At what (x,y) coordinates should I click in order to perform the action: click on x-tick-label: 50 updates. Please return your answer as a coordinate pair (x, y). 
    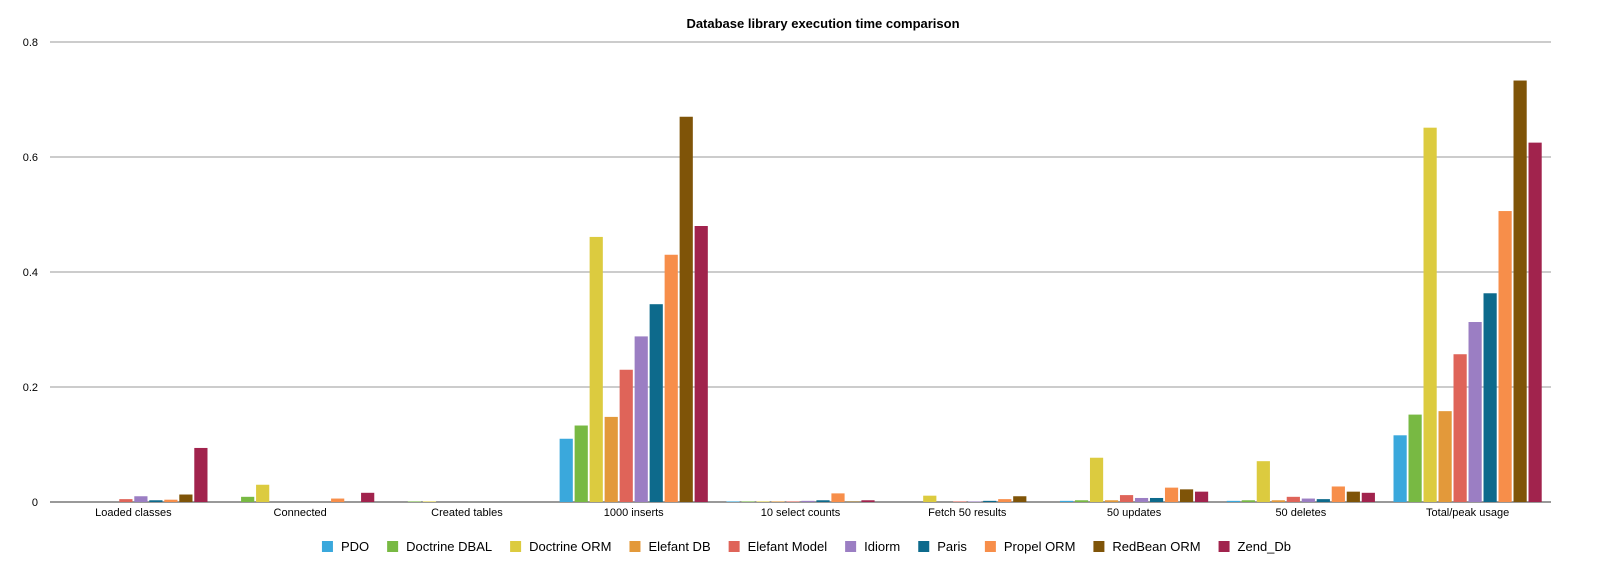
    Looking at the image, I should click on (1134, 513).